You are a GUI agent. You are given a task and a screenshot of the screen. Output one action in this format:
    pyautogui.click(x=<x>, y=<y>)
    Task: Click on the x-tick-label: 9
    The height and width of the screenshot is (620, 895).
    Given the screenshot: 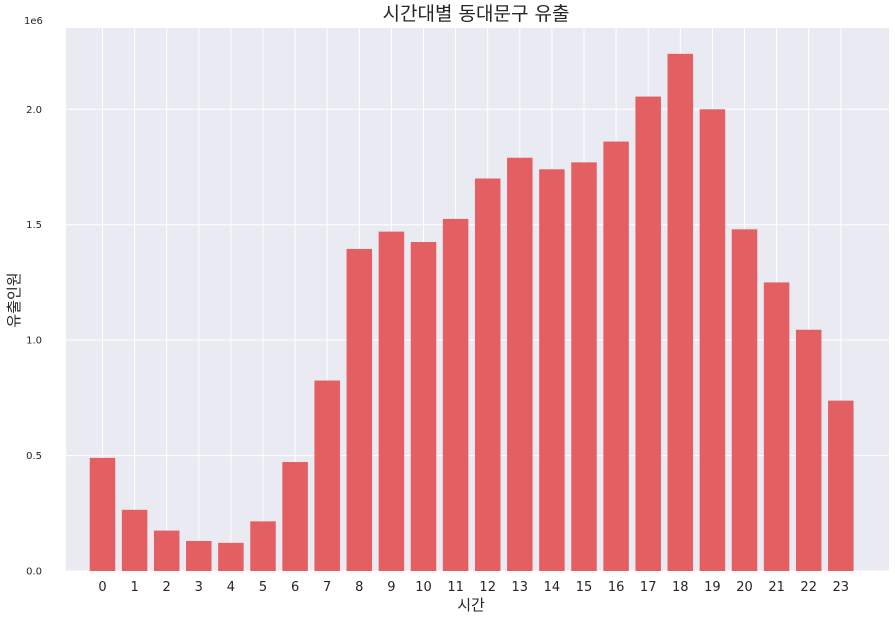 What is the action you would take?
    pyautogui.click(x=391, y=587)
    